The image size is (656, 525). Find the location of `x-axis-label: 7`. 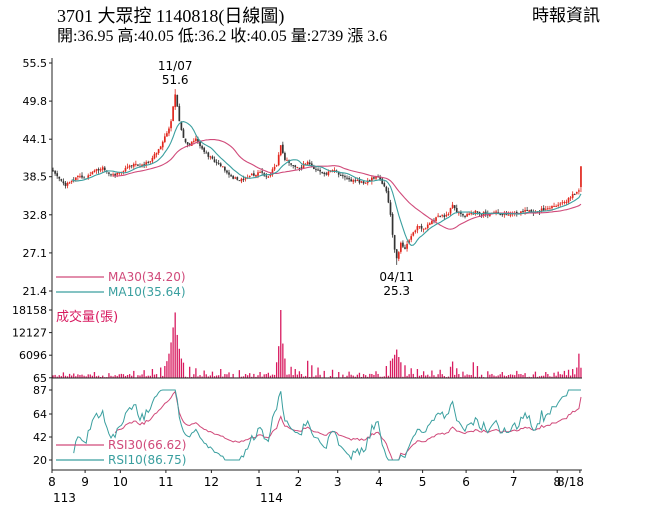

x-axis-label: 7 is located at coordinates (514, 482).